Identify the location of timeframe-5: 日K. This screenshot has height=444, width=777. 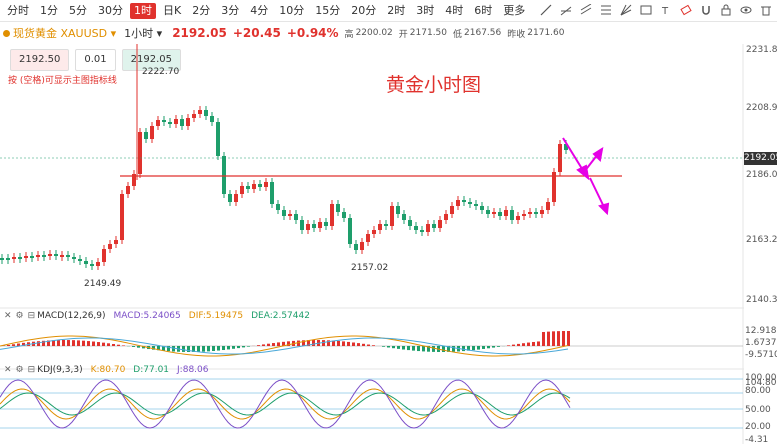
(172, 10).